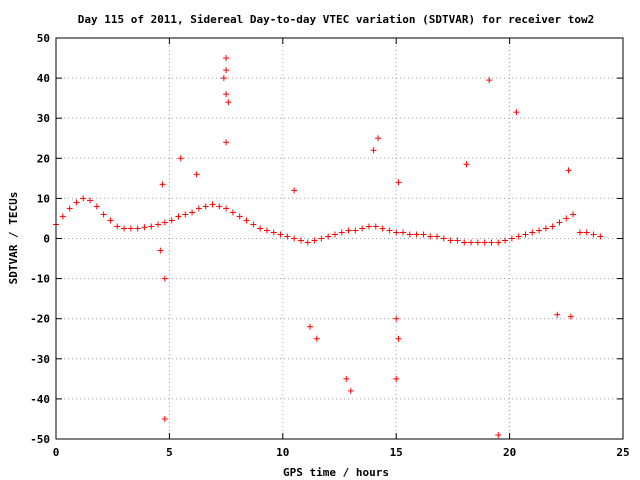 Image resolution: width=640 pixels, height=480 pixels. Describe the element at coordinates (40, 319) in the screenshot. I see `y-tick-label: -20` at that location.